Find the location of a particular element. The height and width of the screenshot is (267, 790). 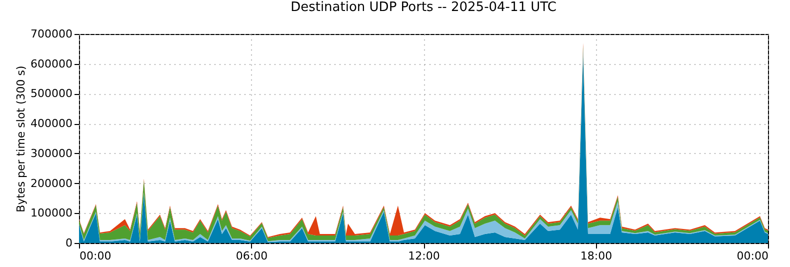

y-axis-title: Bytes per time slot (300 s) is located at coordinates (21, 139).